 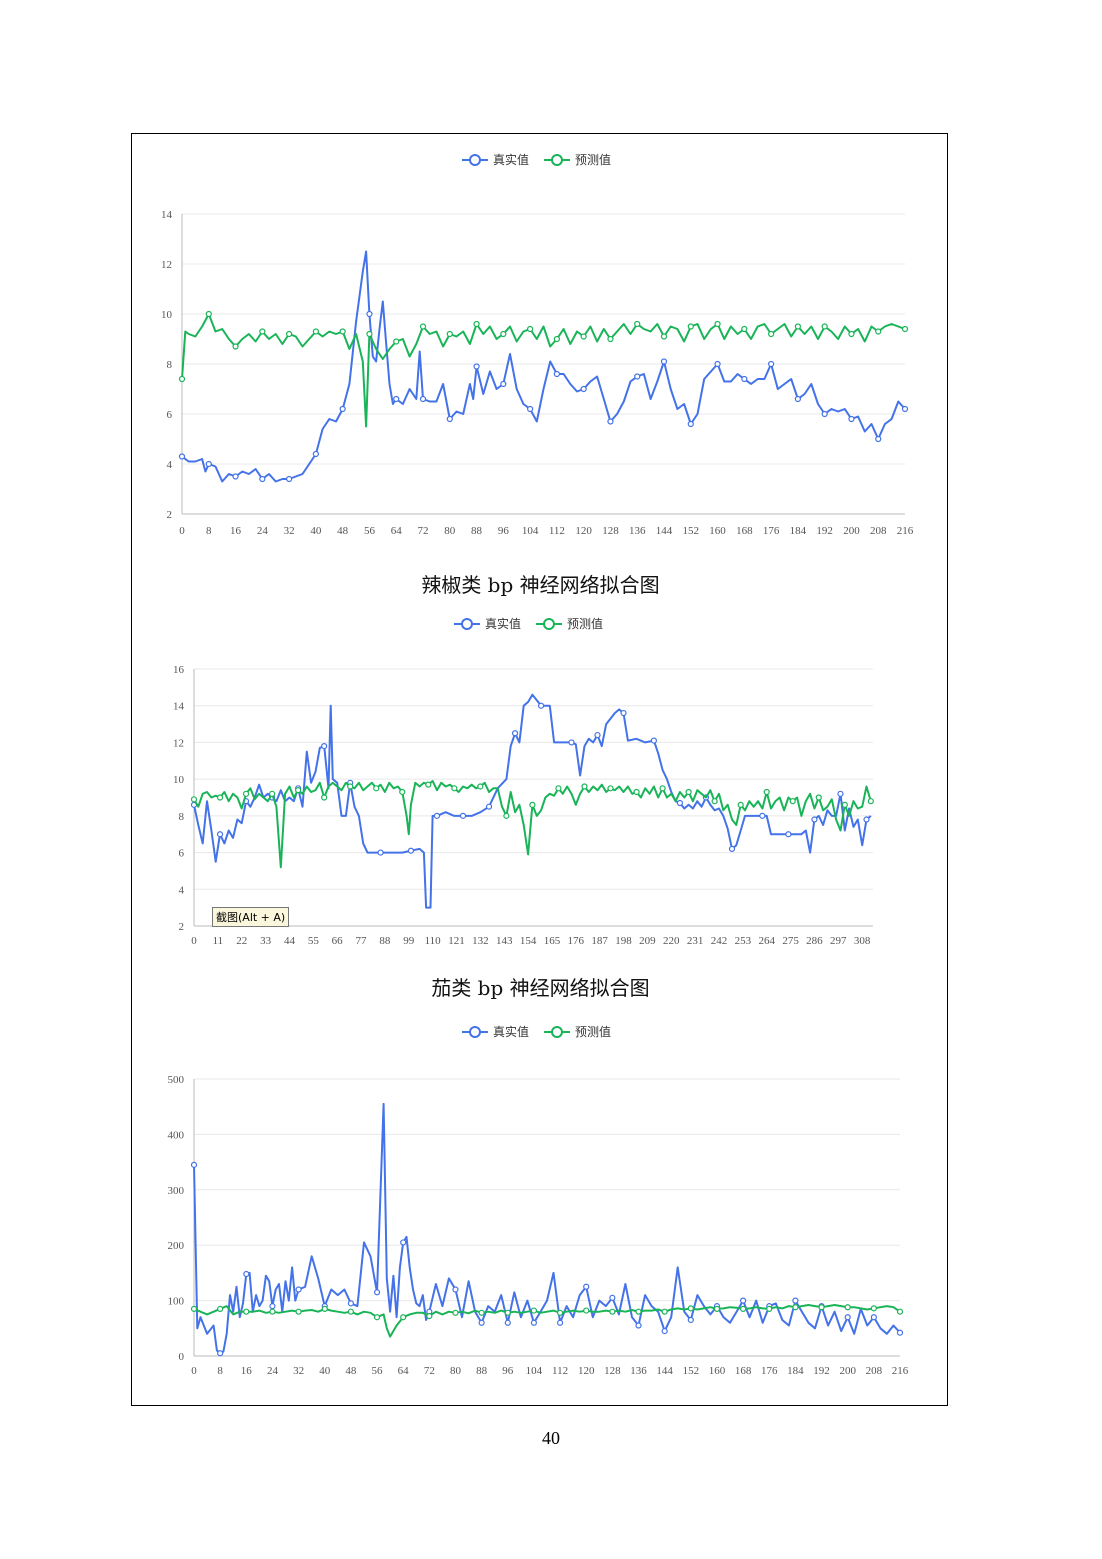 I want to click on y-tick-label: 100, so click(x=176, y=1302).